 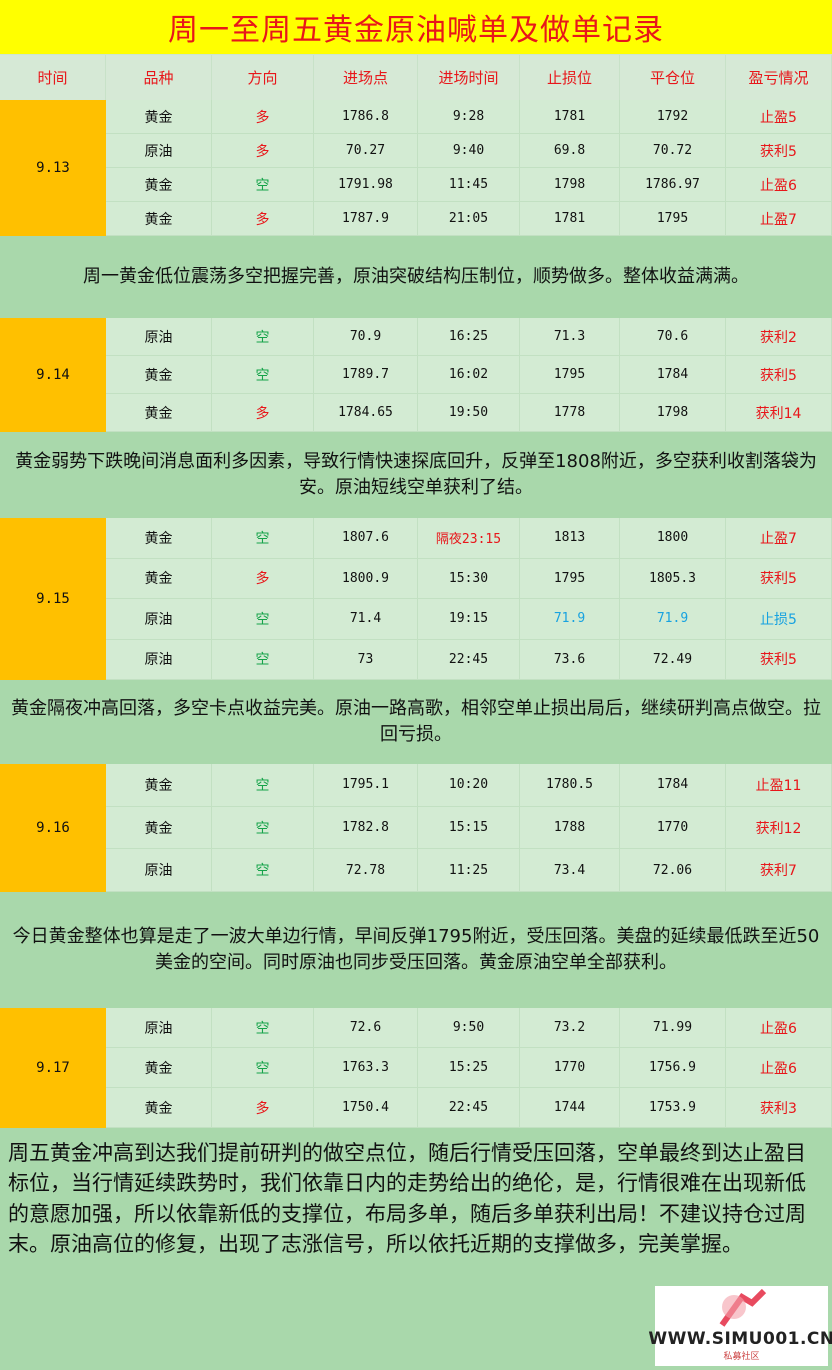 I want to click on header-close: 平仓位, so click(x=673, y=77).